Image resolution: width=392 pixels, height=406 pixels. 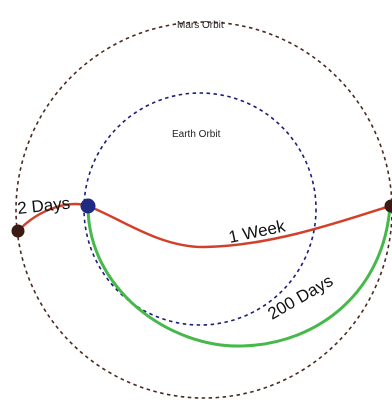 I want to click on mars-marker-right, so click(x=388, y=206).